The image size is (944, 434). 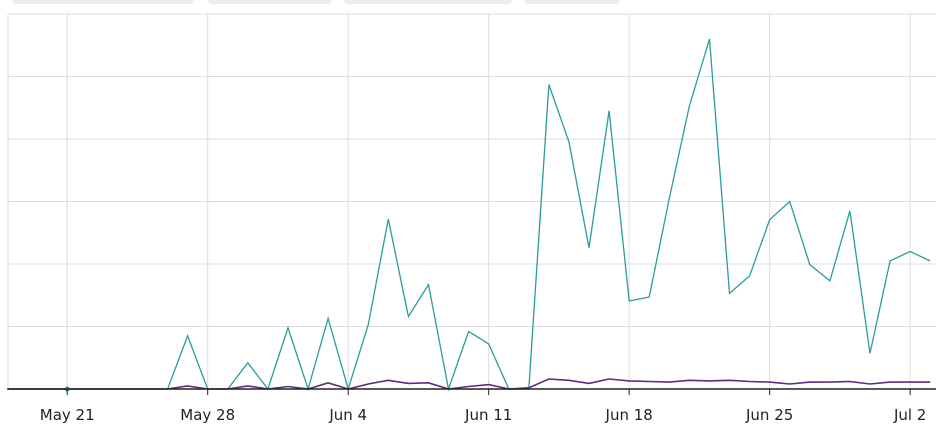 I want to click on x-tick-label: Jul 2, so click(x=909, y=415).